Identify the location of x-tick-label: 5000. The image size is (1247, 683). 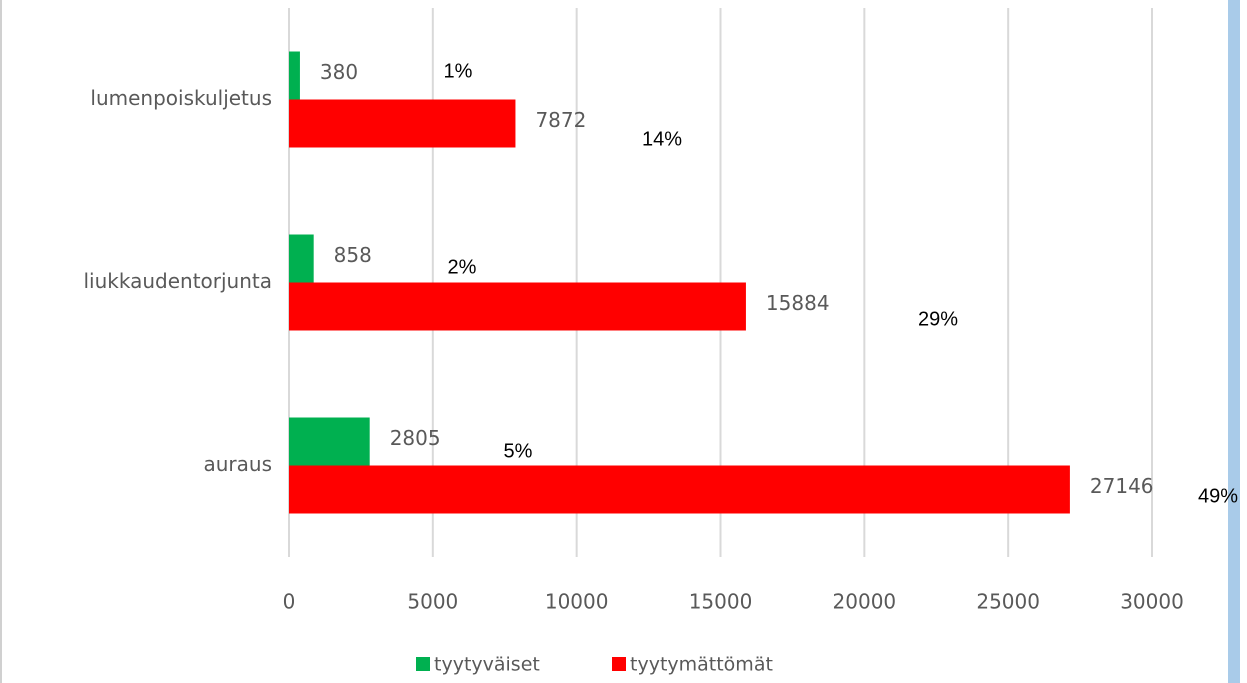
(432, 602).